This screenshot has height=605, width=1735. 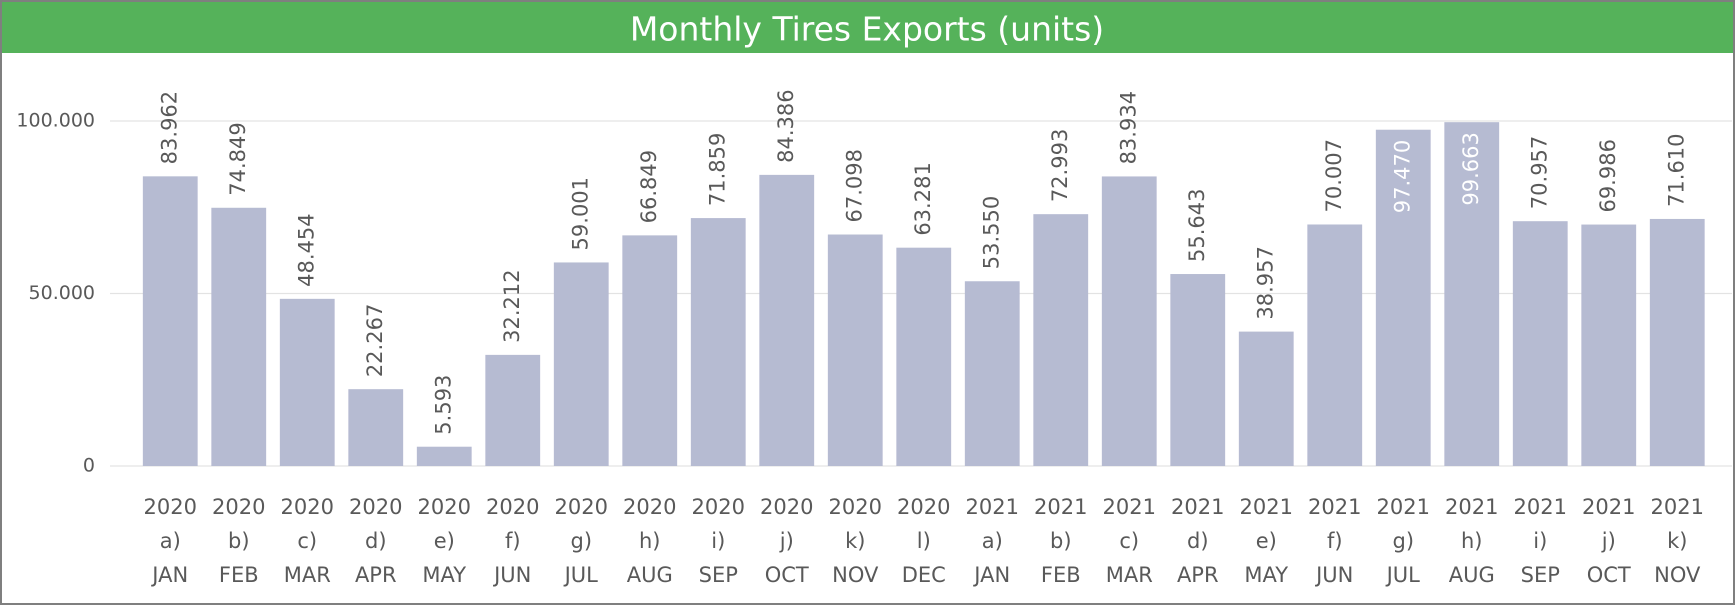 I want to click on y-tick-label: 0, so click(x=89, y=466).